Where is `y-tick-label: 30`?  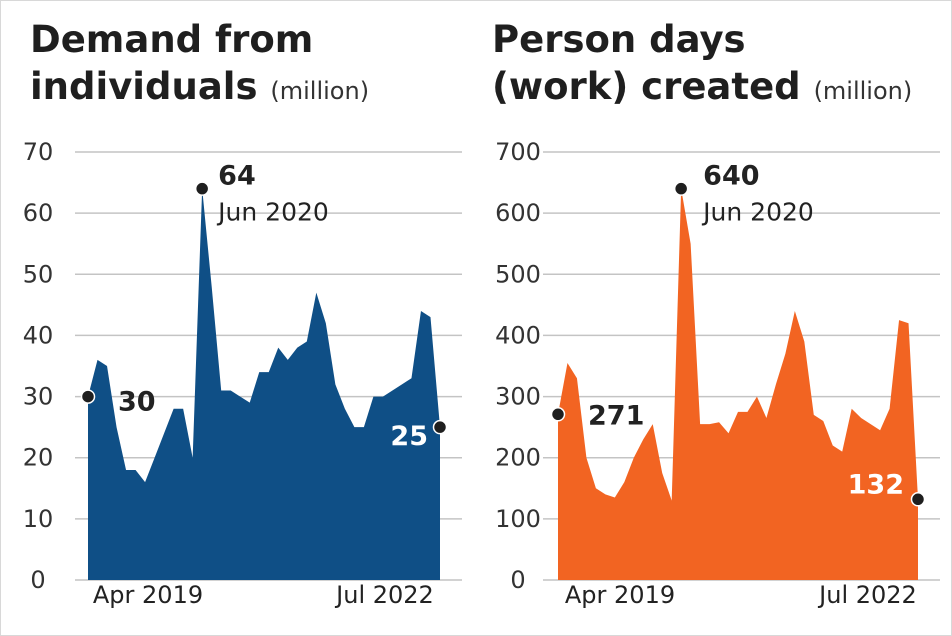
y-tick-label: 30 is located at coordinates (38, 397).